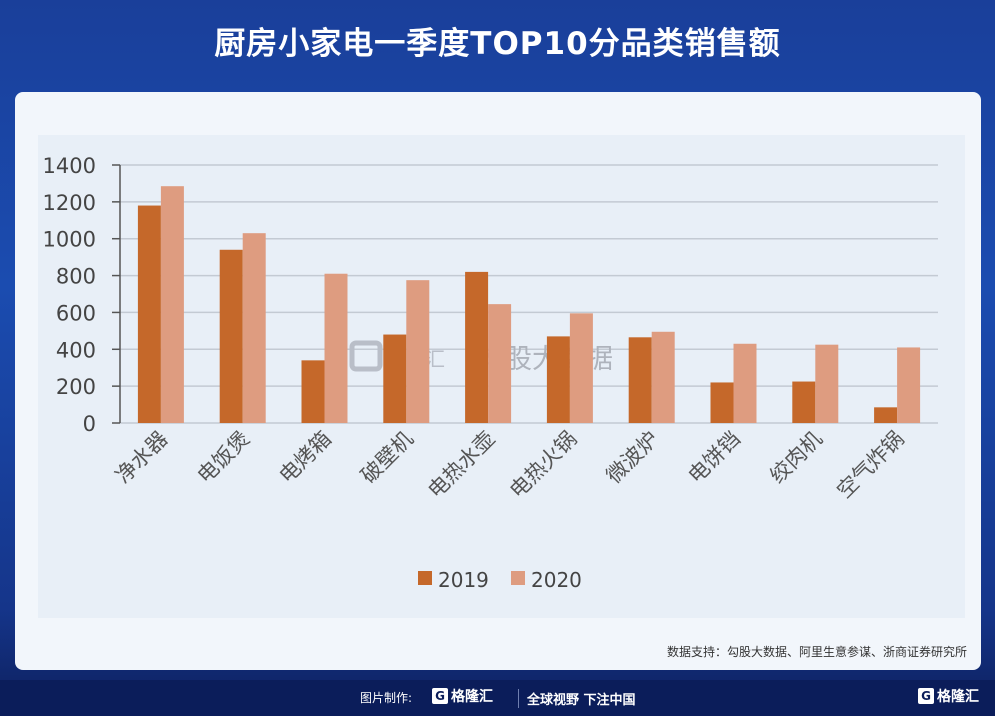 This screenshot has height=716, width=995. Describe the element at coordinates (577, 698) in the screenshot. I see `footer-slogan: 全球视野 下注中国` at that location.